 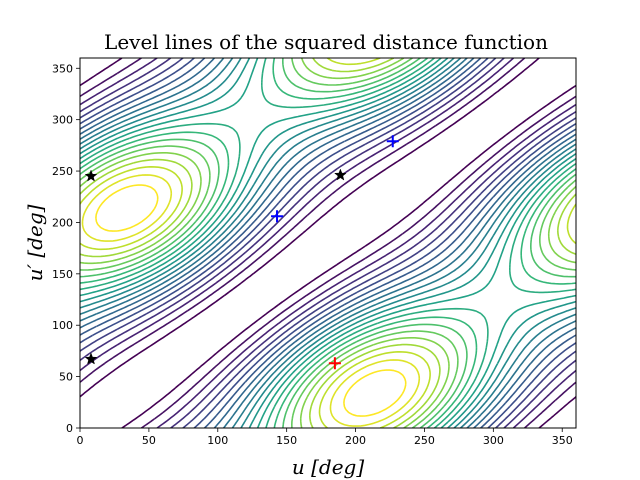 I want to click on y-tick-label: 100, so click(x=62, y=325).